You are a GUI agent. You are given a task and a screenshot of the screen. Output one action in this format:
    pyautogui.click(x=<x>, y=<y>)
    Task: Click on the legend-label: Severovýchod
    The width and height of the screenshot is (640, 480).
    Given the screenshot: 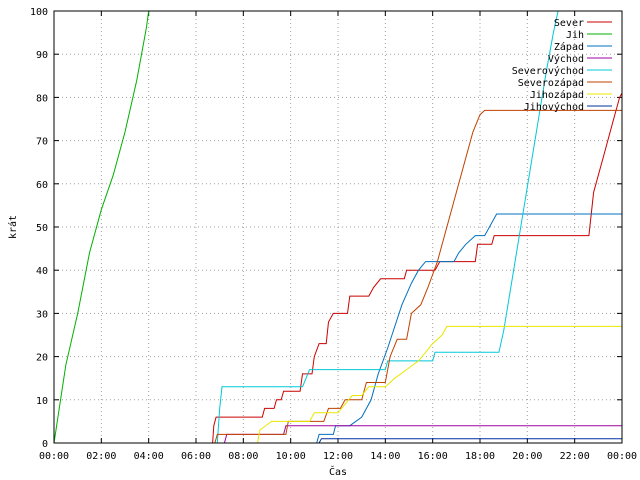 What is the action you would take?
    pyautogui.click(x=548, y=71)
    